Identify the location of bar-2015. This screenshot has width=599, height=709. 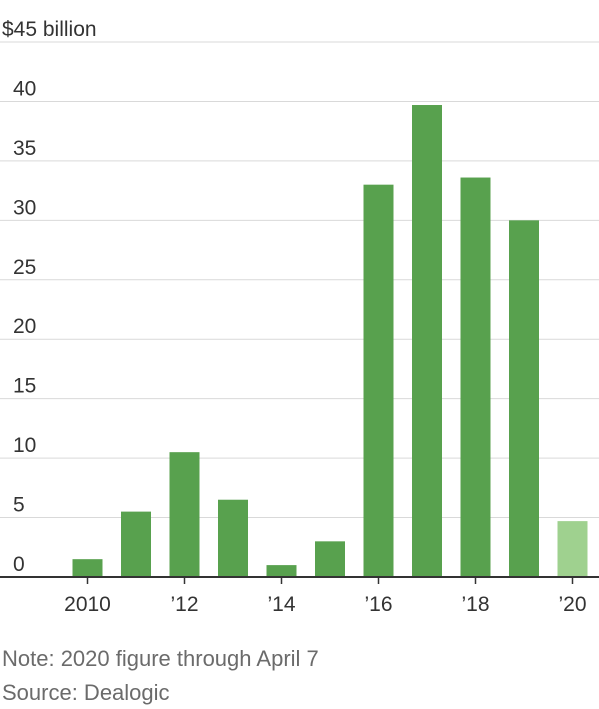
(330, 559).